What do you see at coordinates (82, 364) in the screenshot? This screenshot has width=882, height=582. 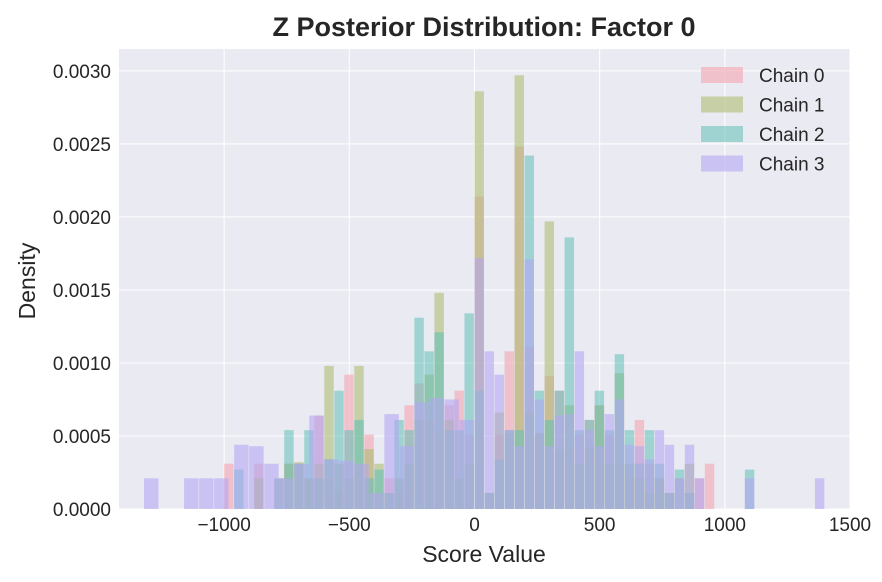 I see `y-tick-label: 0.0010` at bounding box center [82, 364].